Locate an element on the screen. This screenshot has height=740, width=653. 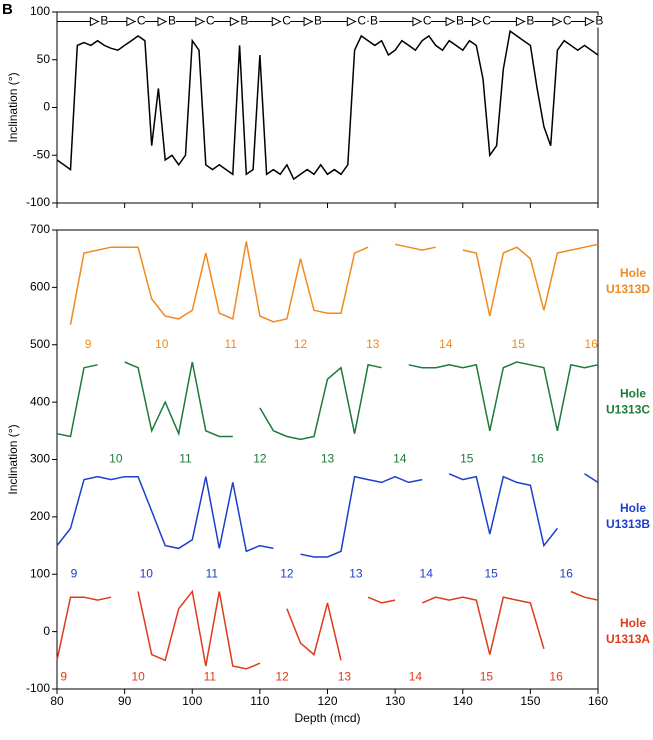
y-tick-label: 200 is located at coordinates (40, 516).